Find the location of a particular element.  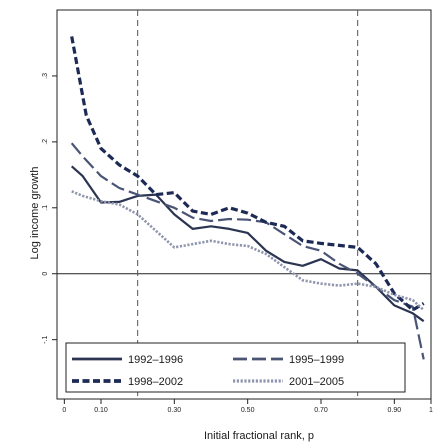

legend-label: 1998–2002 is located at coordinates (155, 382).